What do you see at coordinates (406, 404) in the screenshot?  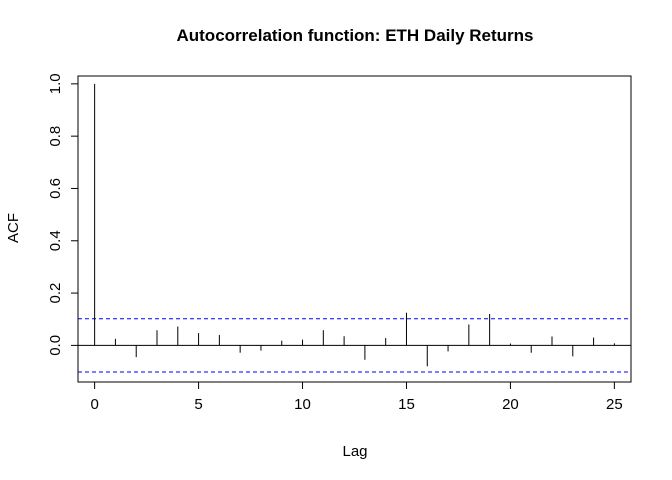 I see `x-tick-label: 15` at bounding box center [406, 404].